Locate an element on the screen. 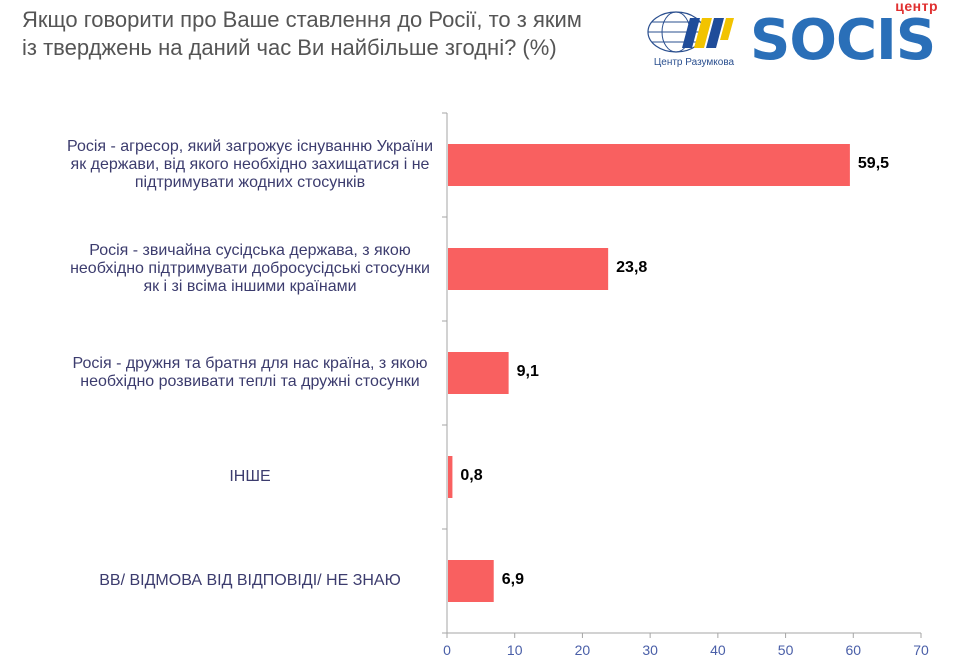  globe-icon is located at coordinates (690, 32).